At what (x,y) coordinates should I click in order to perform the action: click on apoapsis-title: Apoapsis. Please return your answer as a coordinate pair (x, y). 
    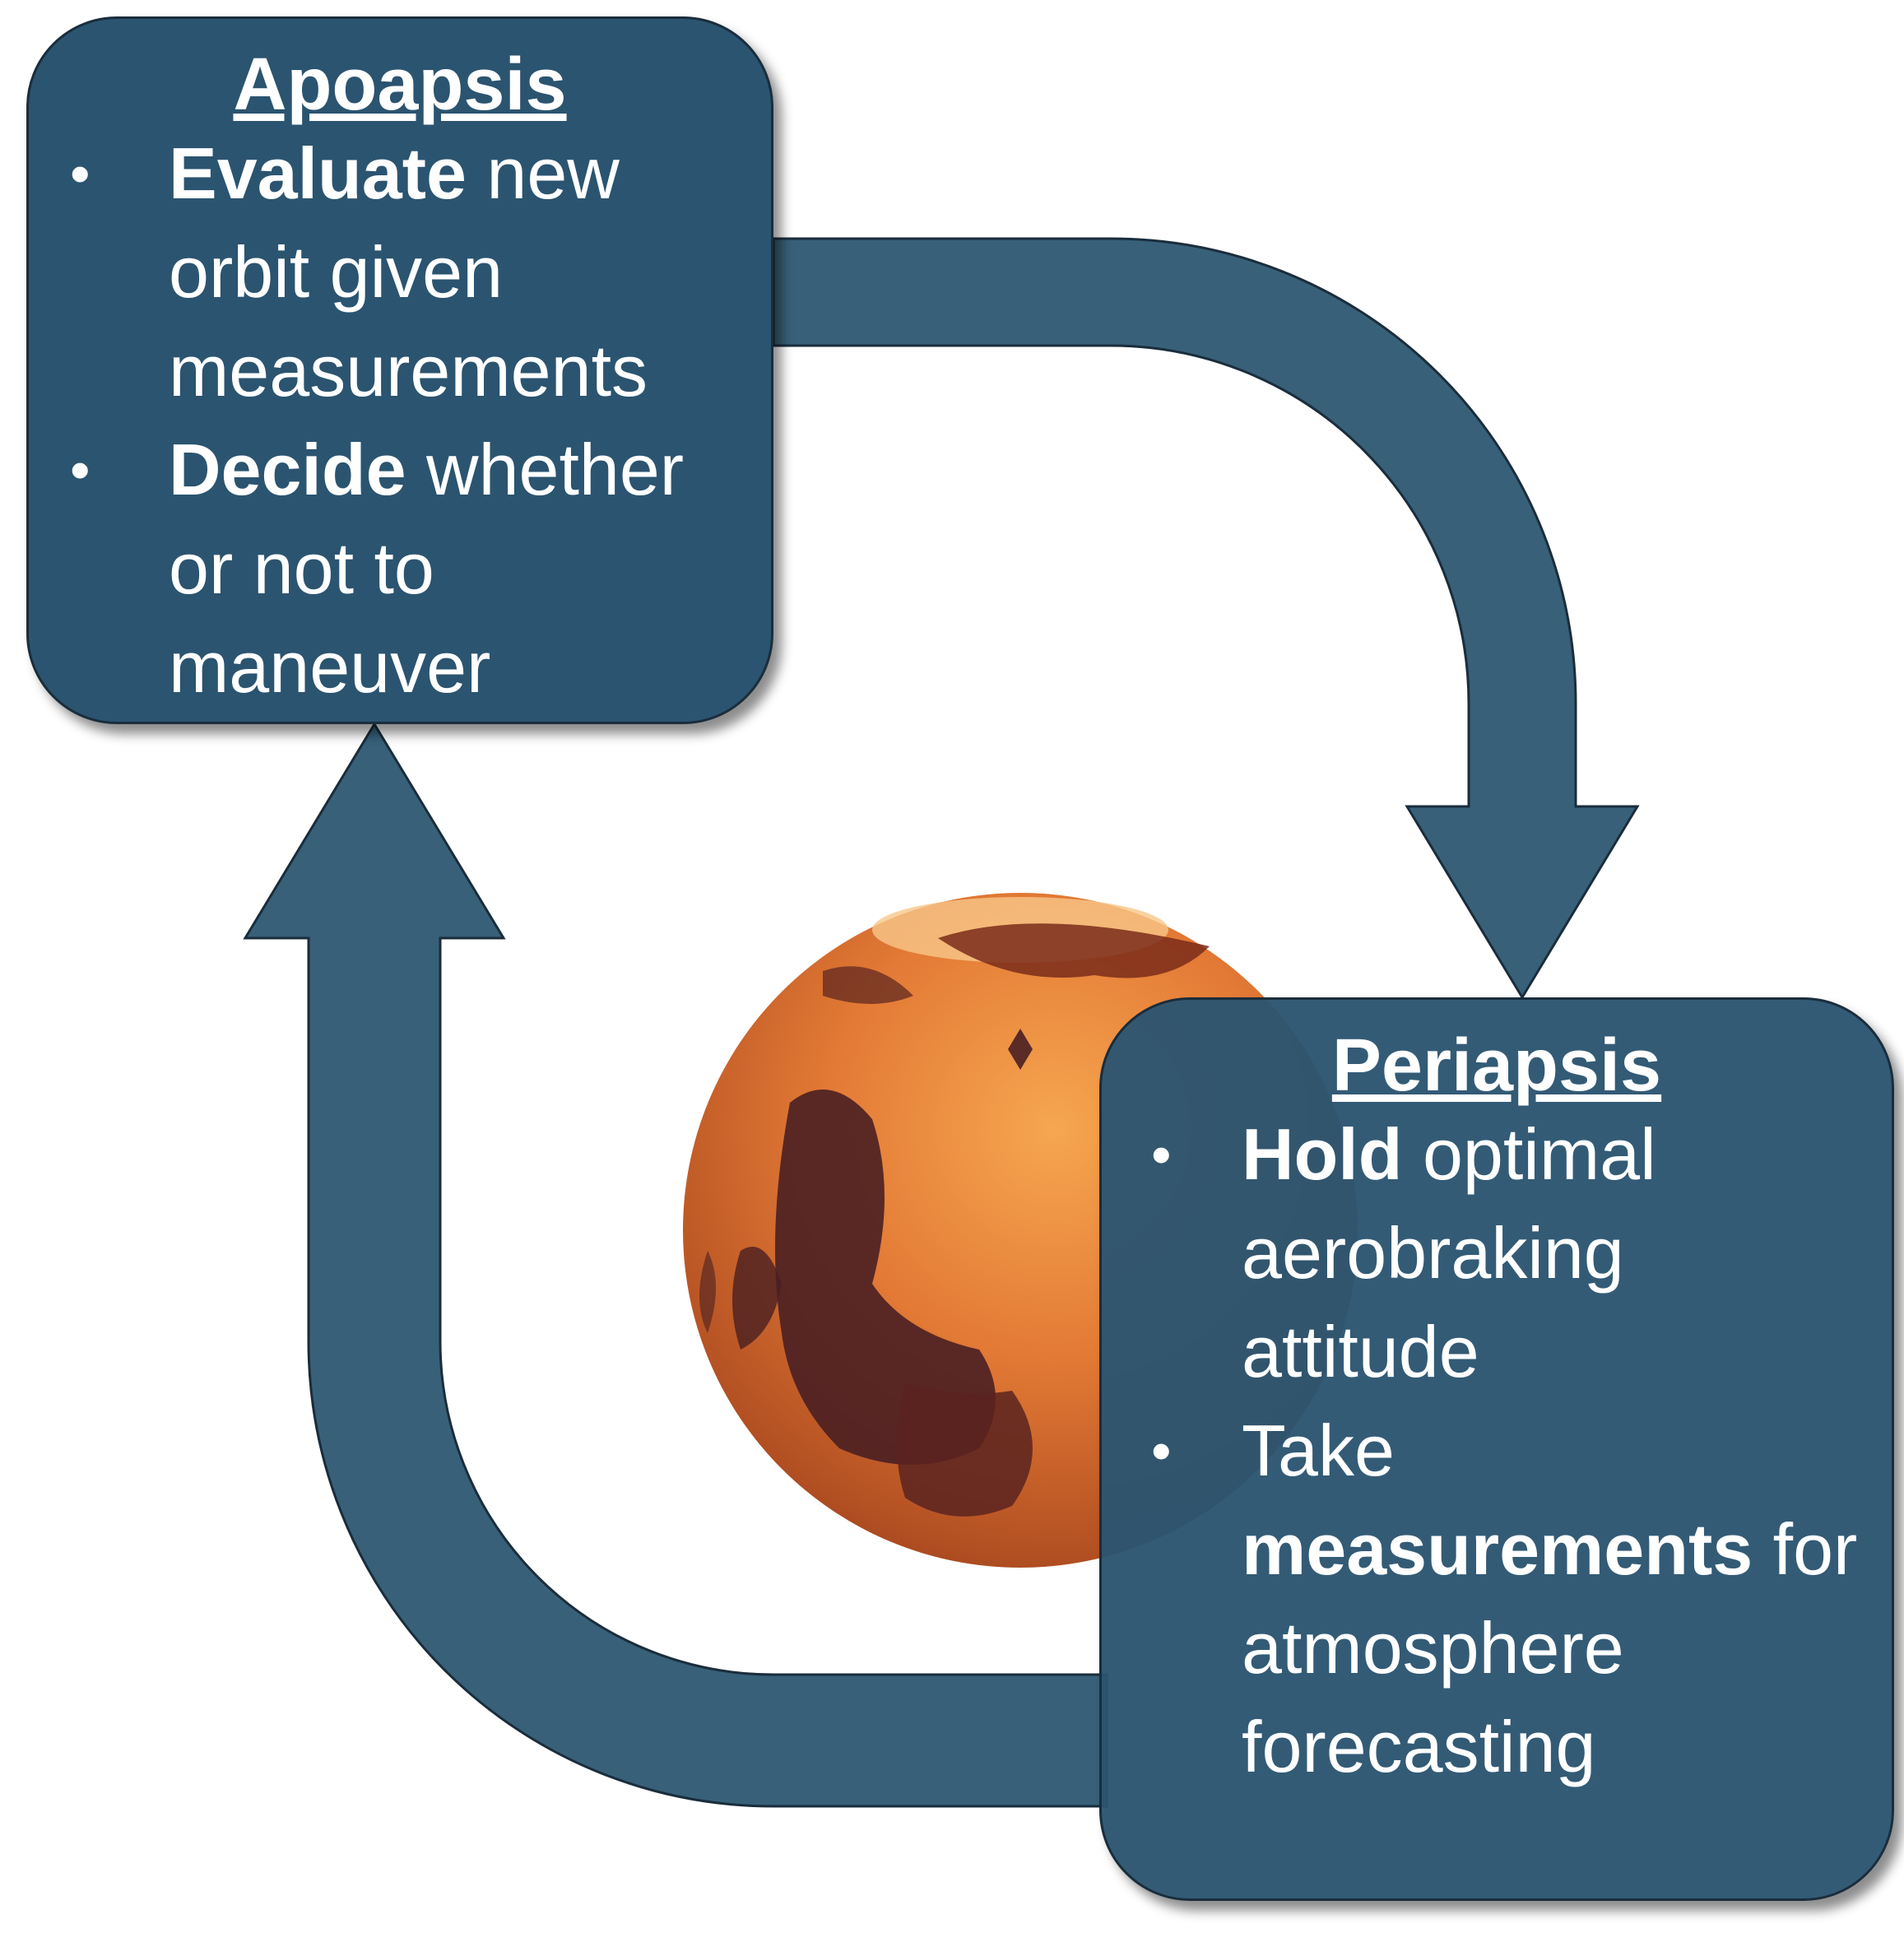
    Looking at the image, I should click on (400, 85).